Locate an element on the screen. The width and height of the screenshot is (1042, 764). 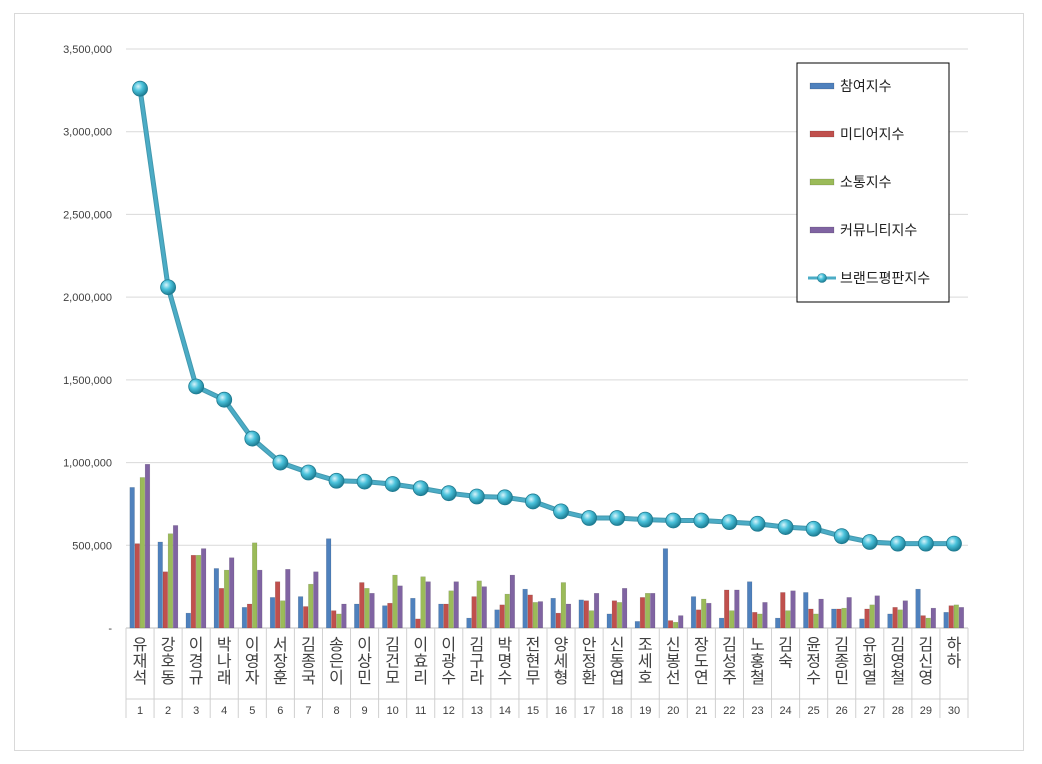
y-tick-label: 3,000,000 is located at coordinates (87, 133).